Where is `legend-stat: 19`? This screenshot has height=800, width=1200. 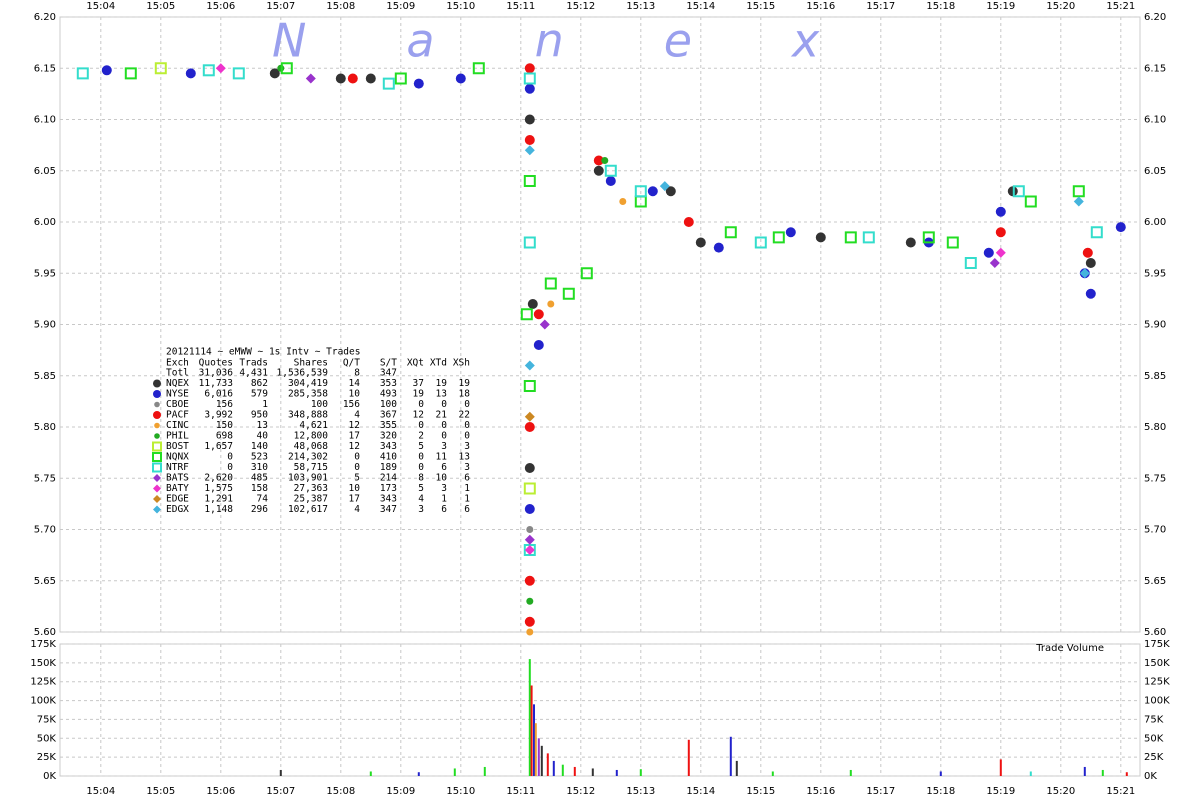 legend-stat: 19 is located at coordinates (419, 394).